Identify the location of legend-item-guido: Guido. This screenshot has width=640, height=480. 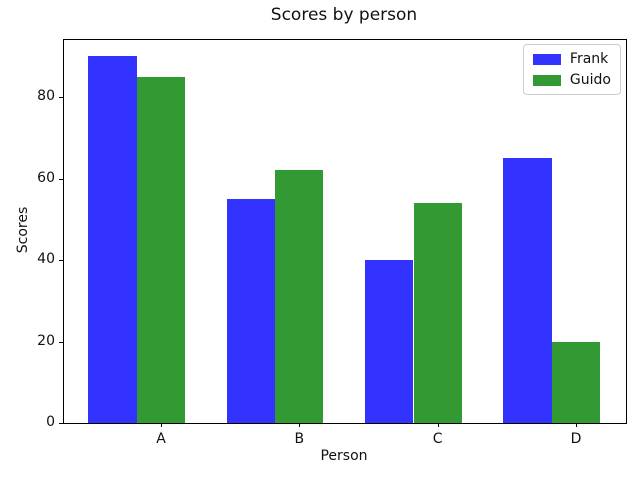
(571, 80).